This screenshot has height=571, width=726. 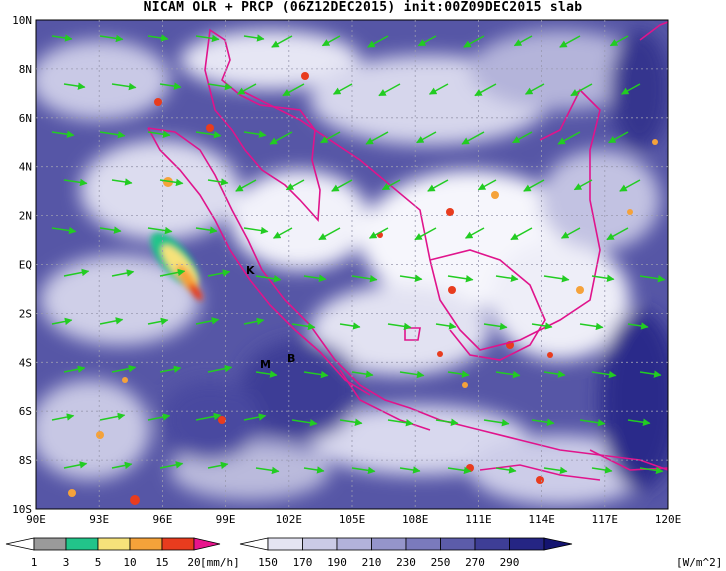 I want to click on lat-label: 10N, so click(x=22, y=20).